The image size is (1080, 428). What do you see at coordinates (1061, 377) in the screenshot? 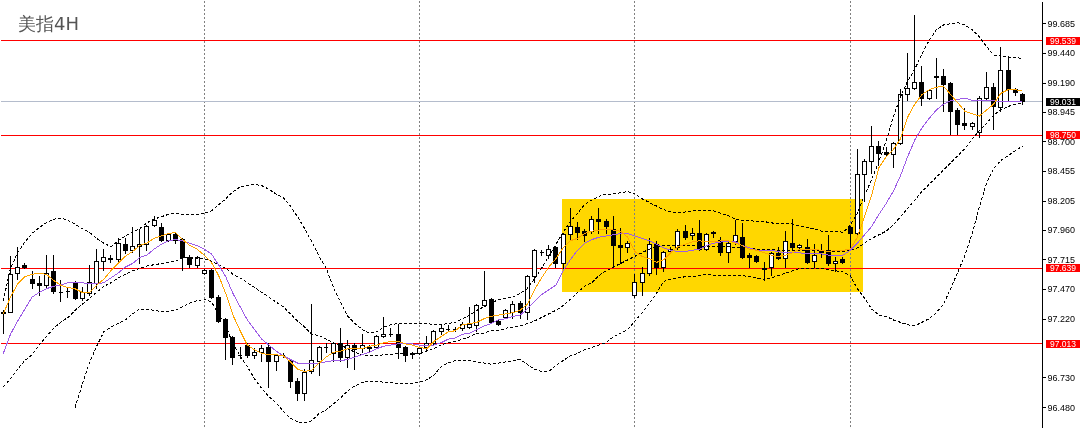
I see `y-tick-label: 96.730` at bounding box center [1061, 377].